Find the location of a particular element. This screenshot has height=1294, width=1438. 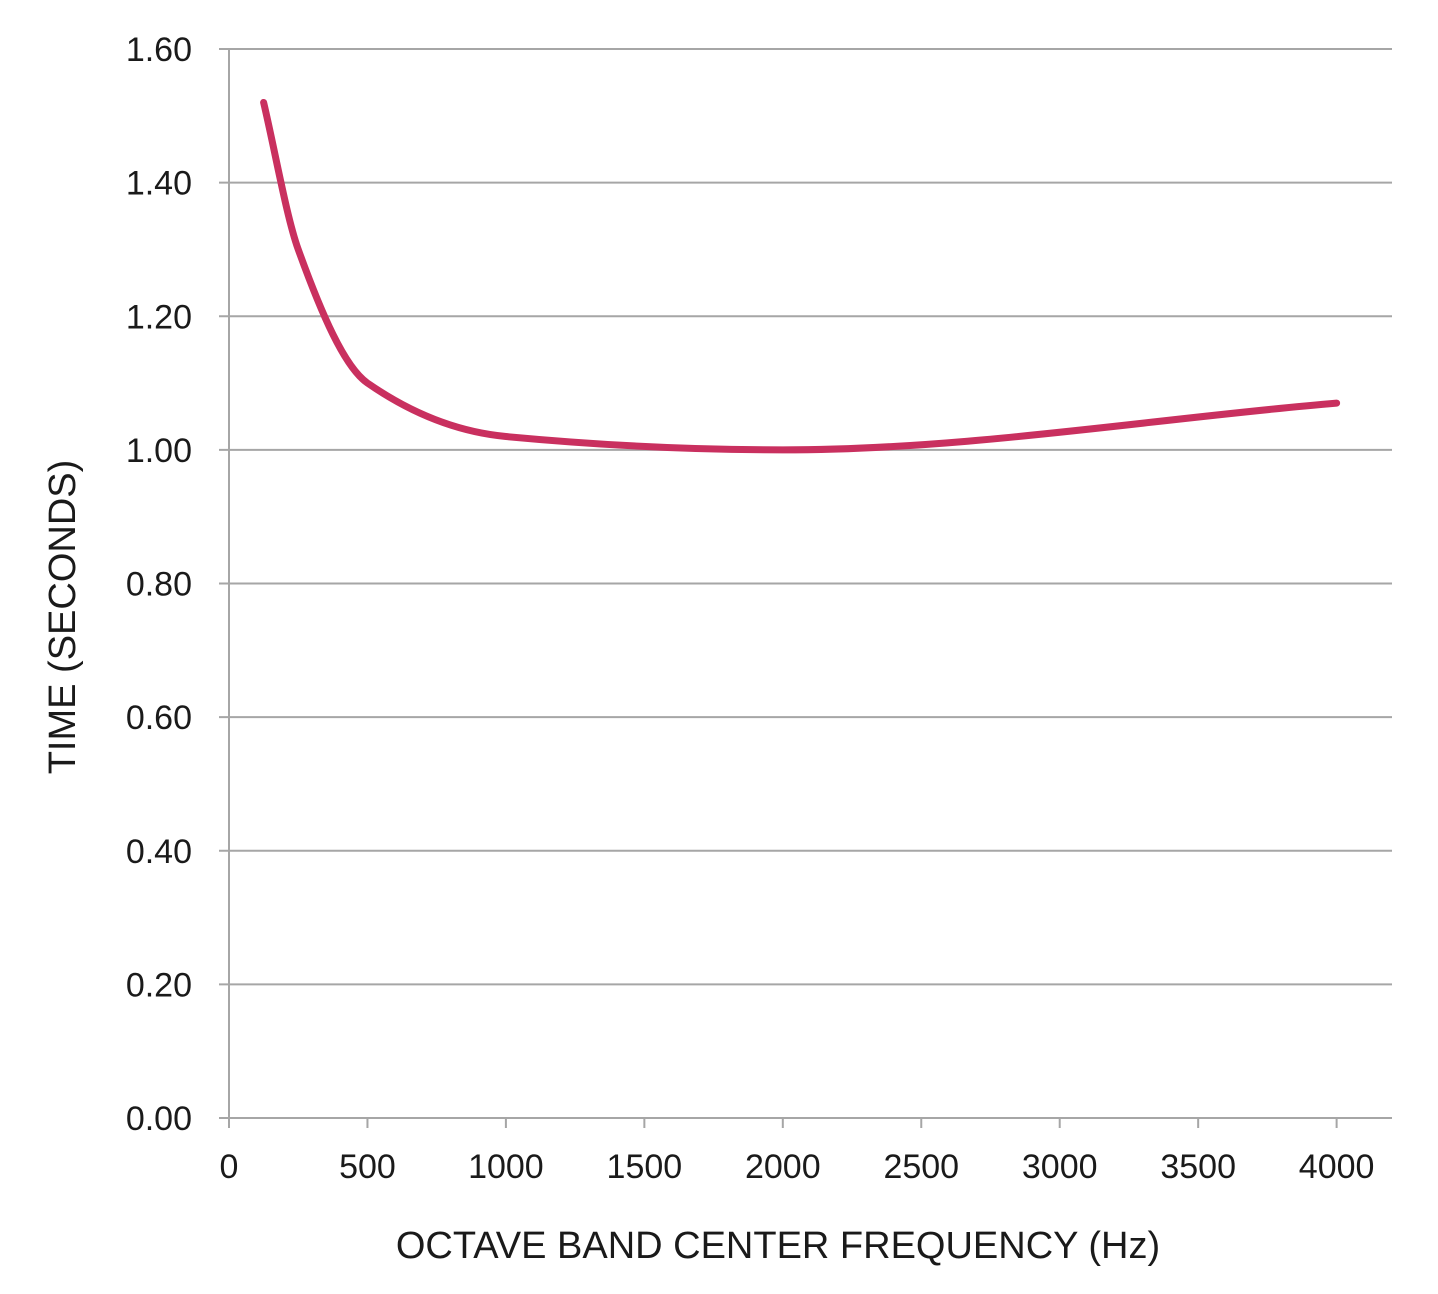

y-axis-title: TIME (SECONDS) is located at coordinates (63, 617).